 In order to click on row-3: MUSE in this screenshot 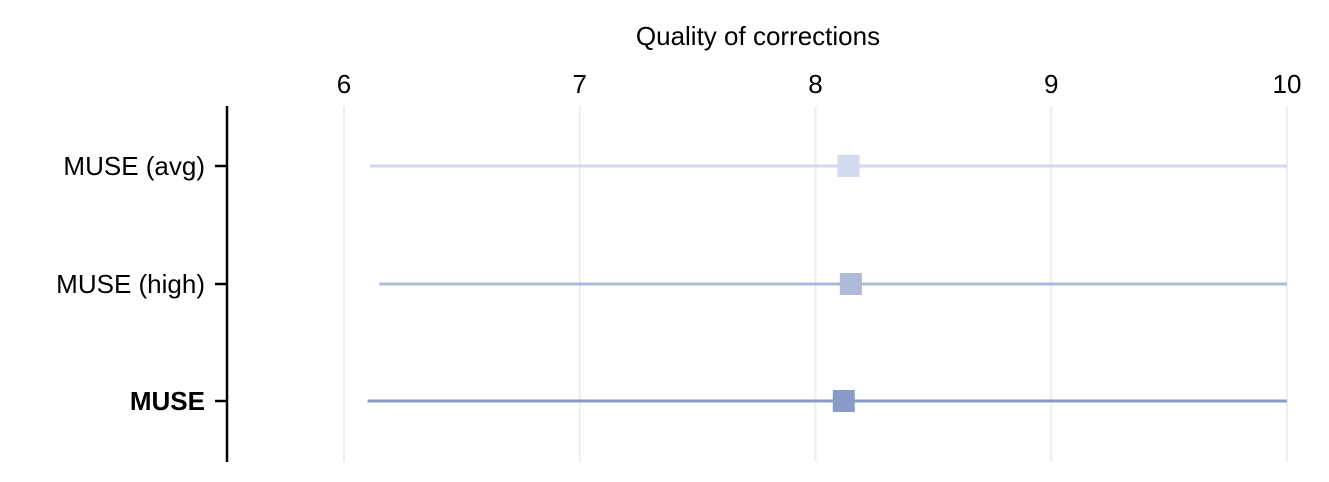, I will do `click(708, 401)`.